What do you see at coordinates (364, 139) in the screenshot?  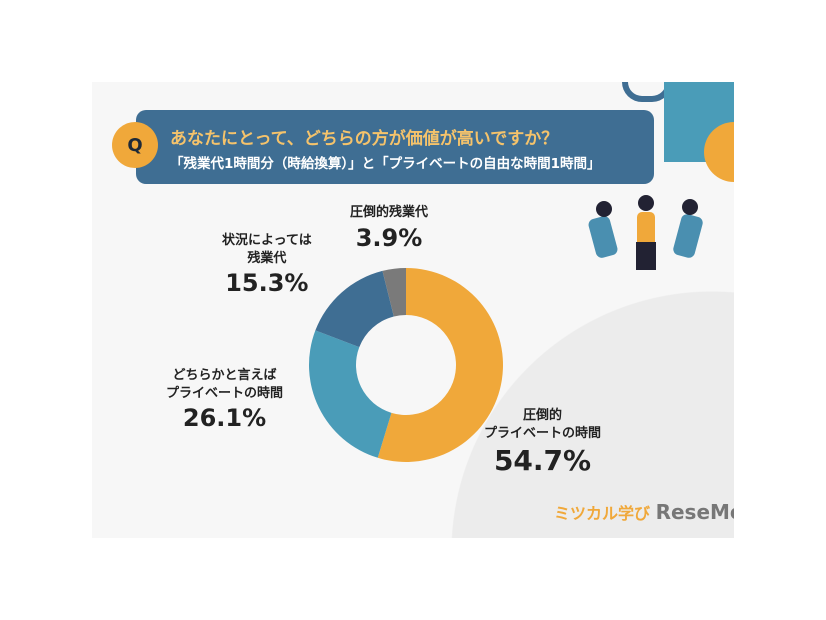 I see `question-title: あなたにとって、どちらの方が価値が高いですか？` at bounding box center [364, 139].